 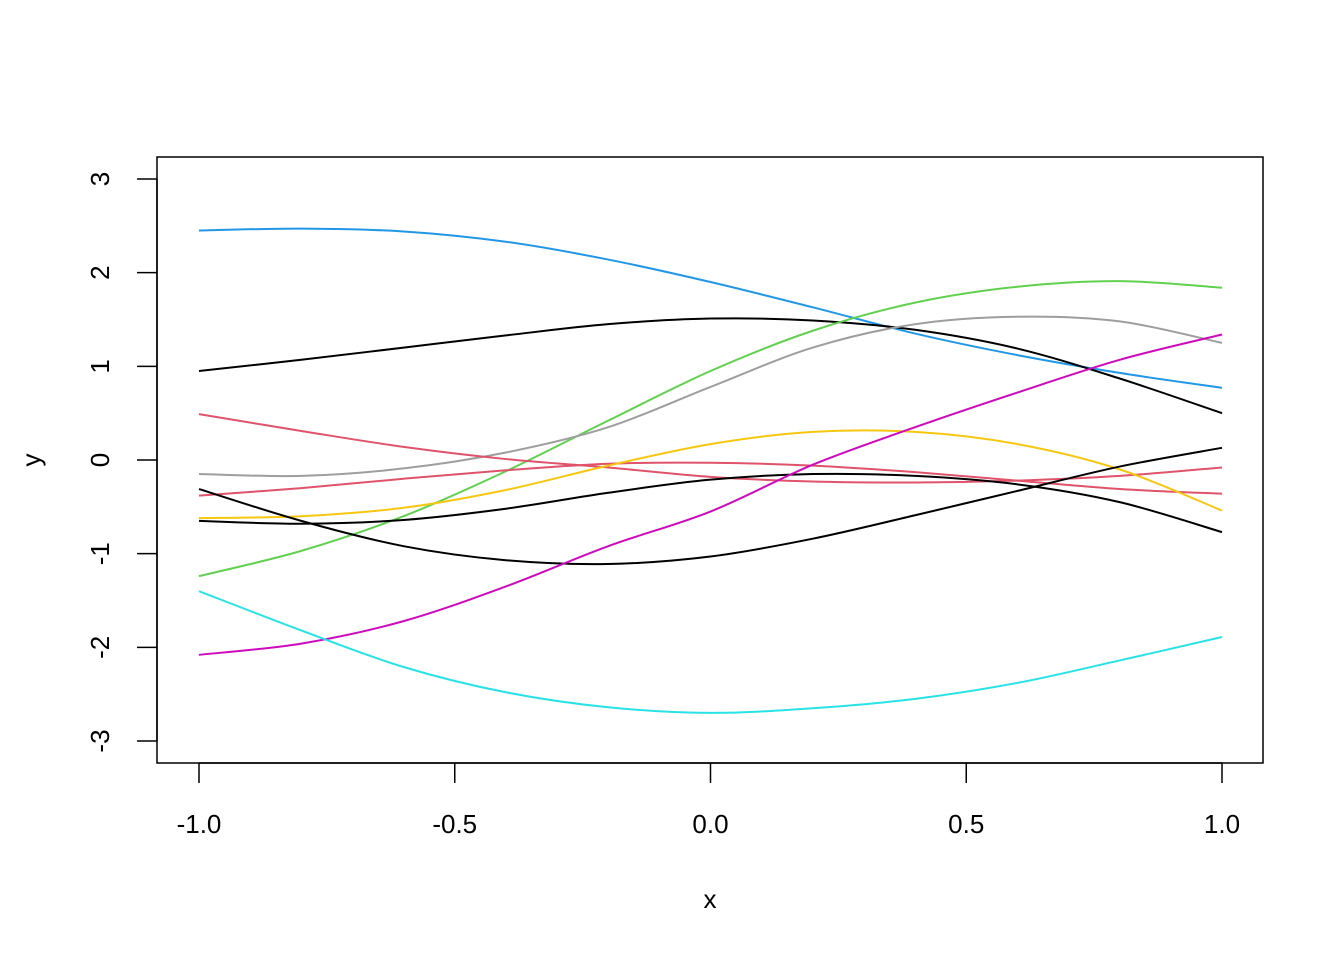 What do you see at coordinates (1222, 824) in the screenshot?
I see `x-tick-label: 1.0` at bounding box center [1222, 824].